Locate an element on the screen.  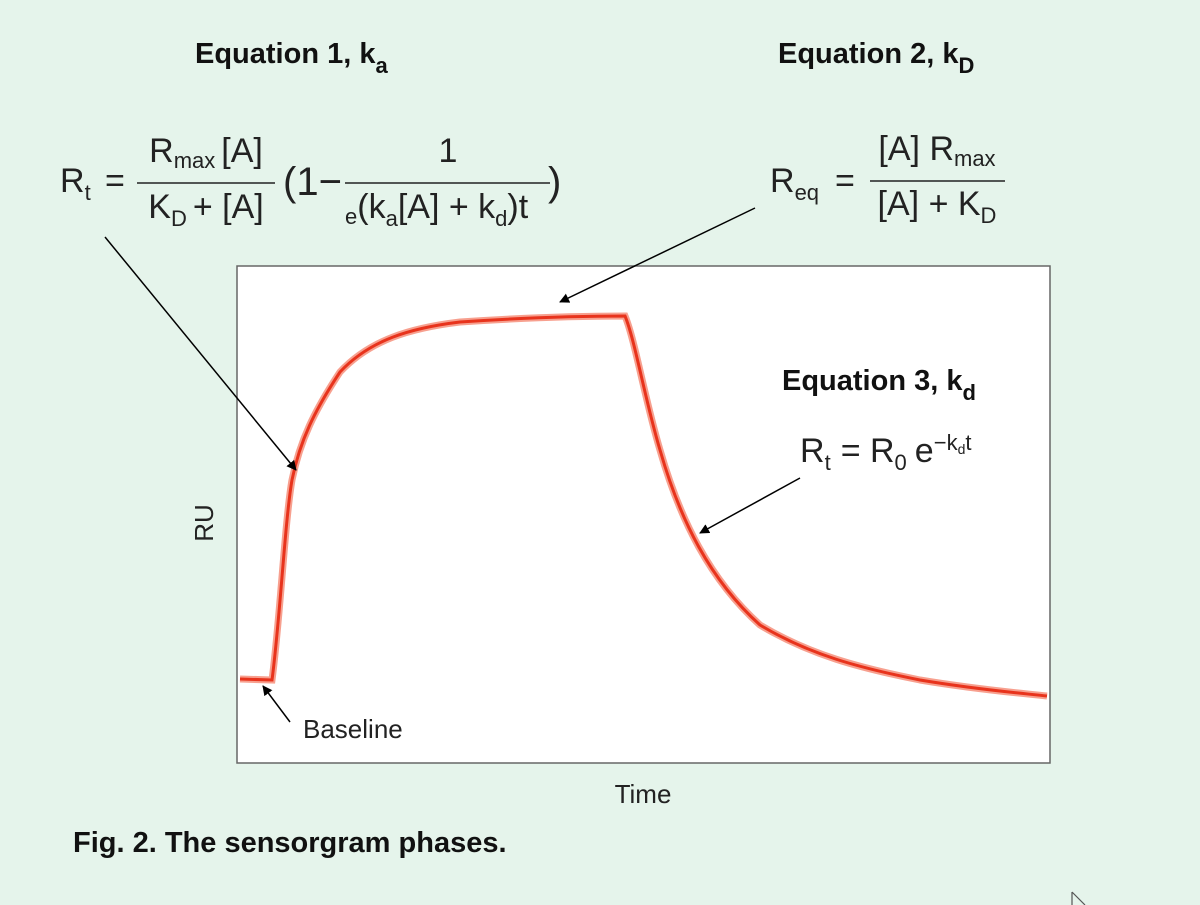
text: Equation 3, k is located at coordinates (872, 381).